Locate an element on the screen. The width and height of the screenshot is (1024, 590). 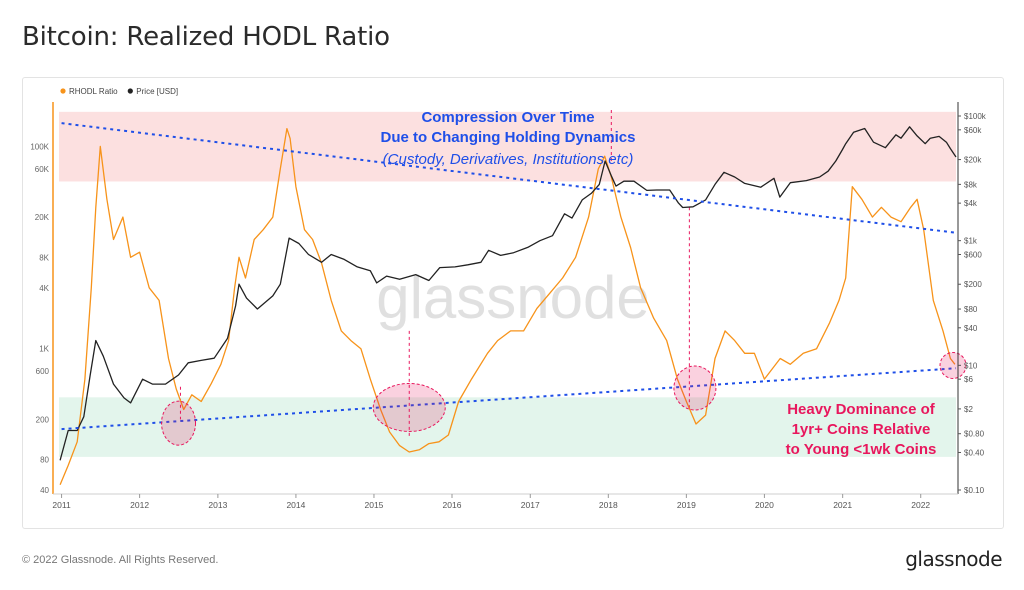
x-tick-label: 2019 is located at coordinates (686, 505).